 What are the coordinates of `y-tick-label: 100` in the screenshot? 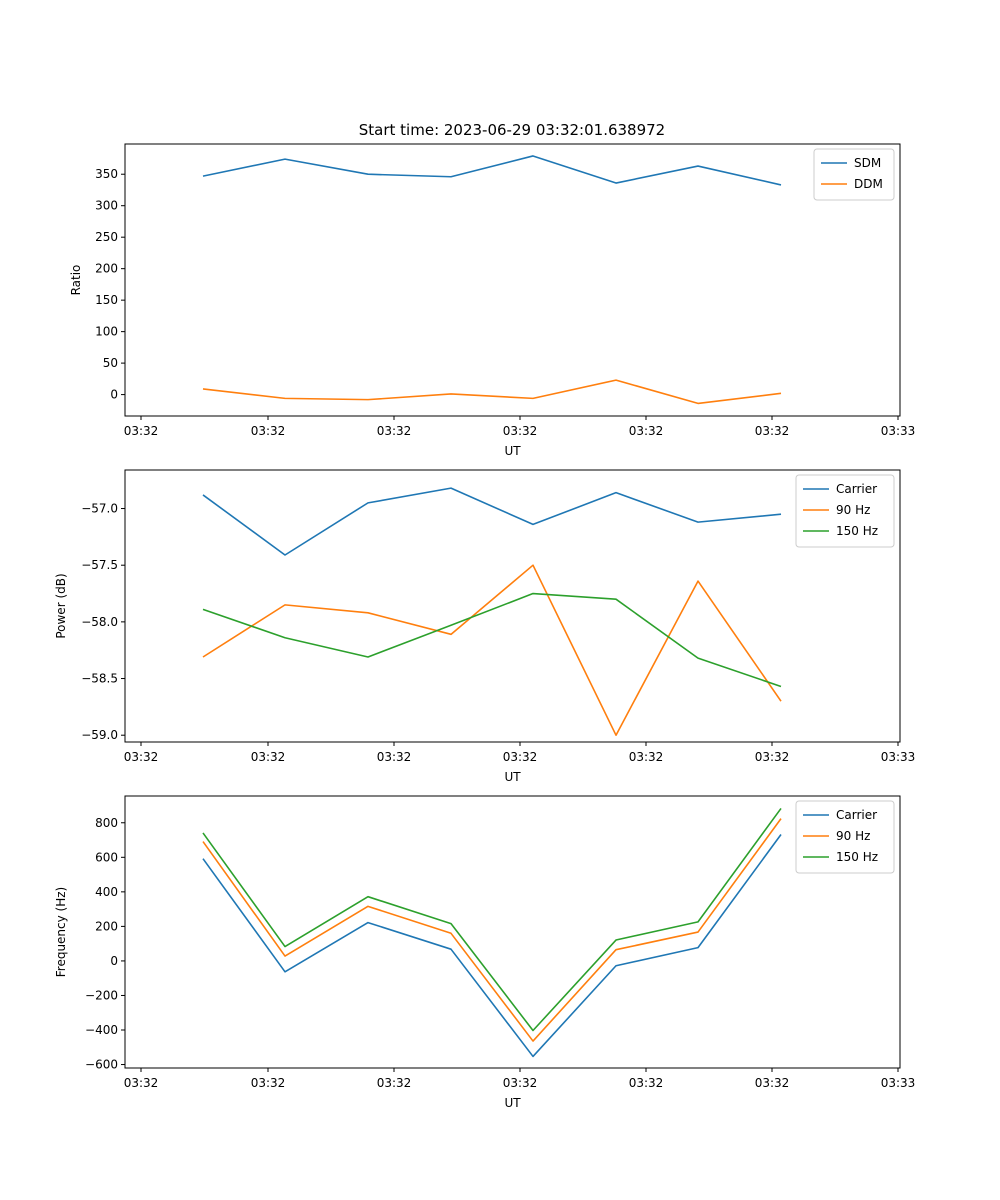 It's located at (106, 332).